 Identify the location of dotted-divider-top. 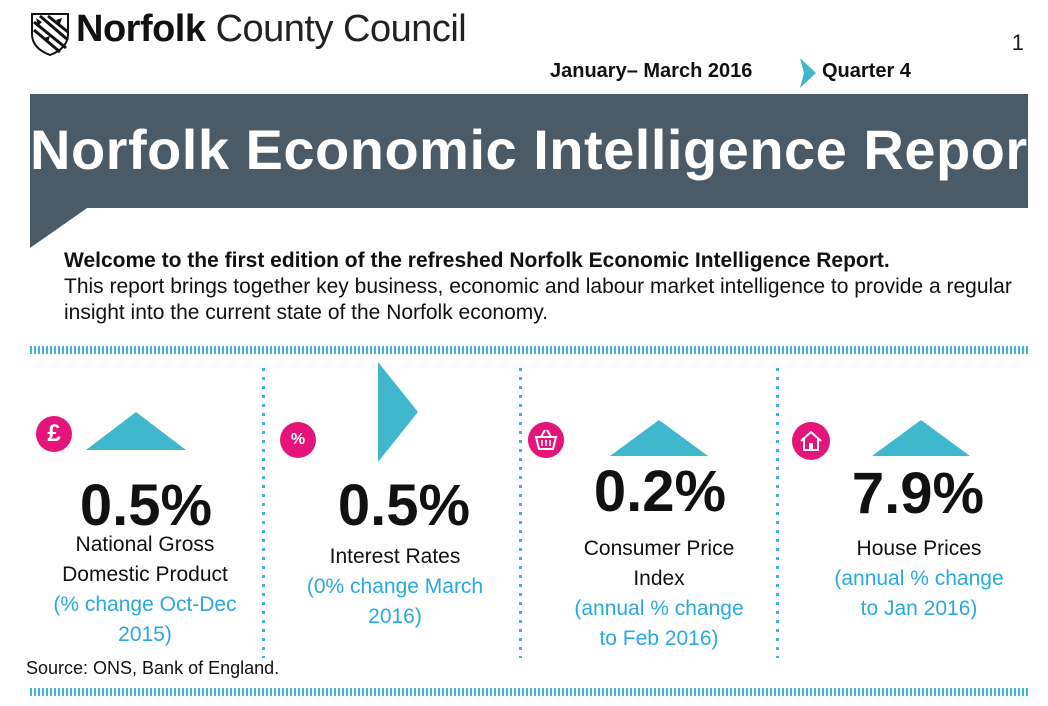
(529, 350).